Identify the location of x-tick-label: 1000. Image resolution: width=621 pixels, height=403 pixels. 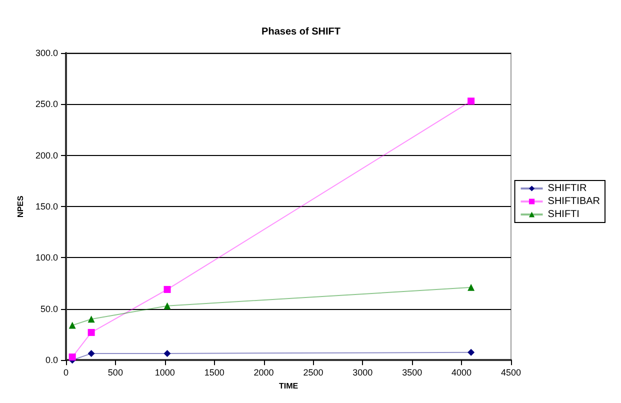
(164, 373).